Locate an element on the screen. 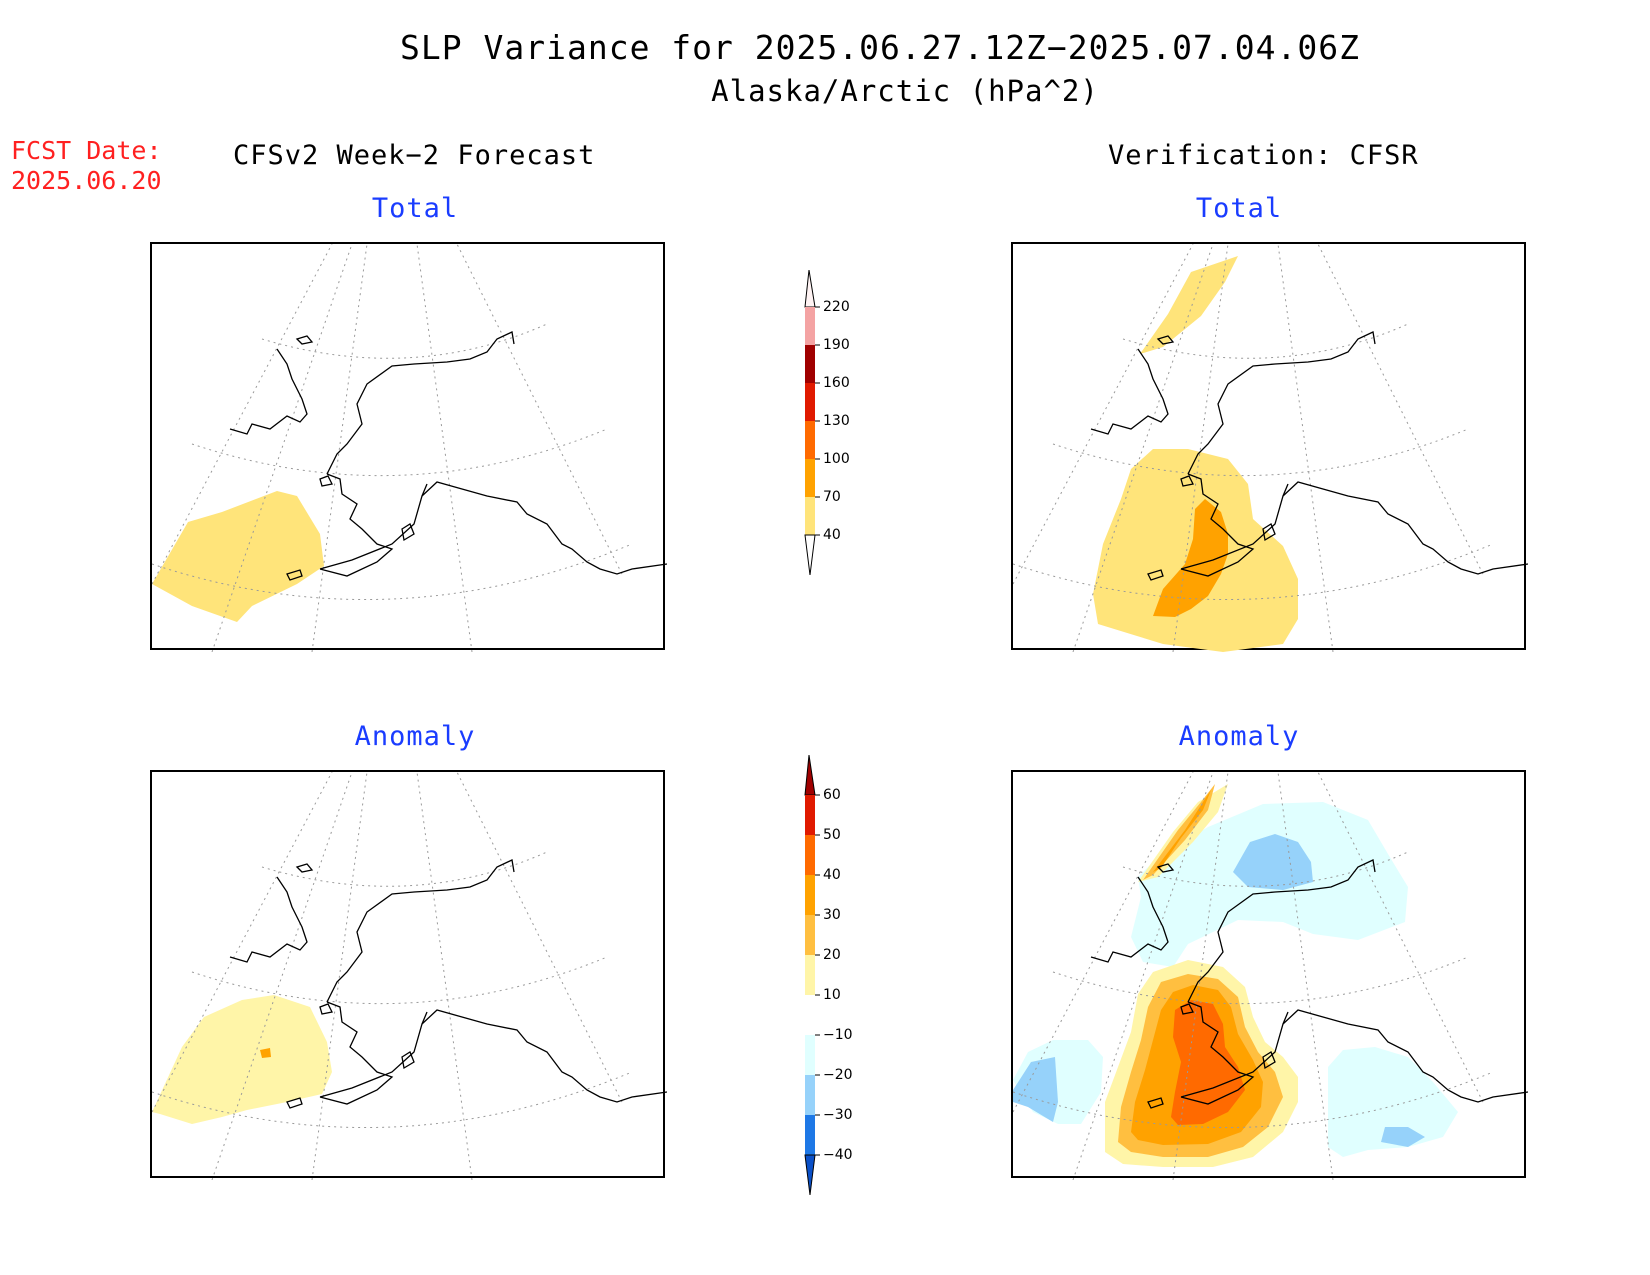 Image resolution: width=1650 pixels, height=1275 pixels. colorbar-anomaly-label: 40 is located at coordinates (832, 875).